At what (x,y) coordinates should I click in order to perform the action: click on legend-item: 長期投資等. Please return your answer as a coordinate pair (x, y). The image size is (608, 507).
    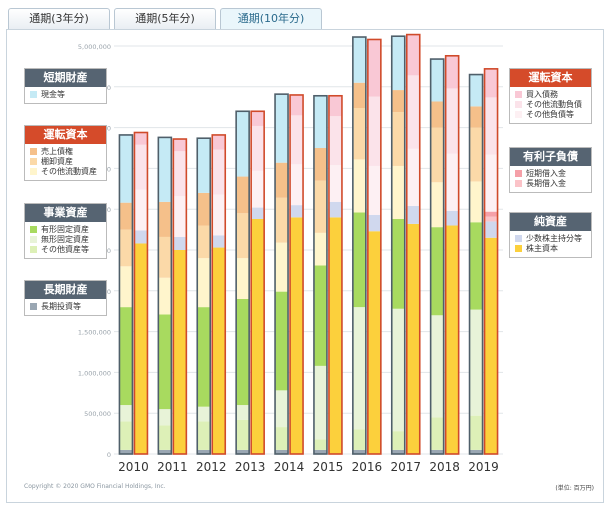
    Looking at the image, I should click on (66, 307).